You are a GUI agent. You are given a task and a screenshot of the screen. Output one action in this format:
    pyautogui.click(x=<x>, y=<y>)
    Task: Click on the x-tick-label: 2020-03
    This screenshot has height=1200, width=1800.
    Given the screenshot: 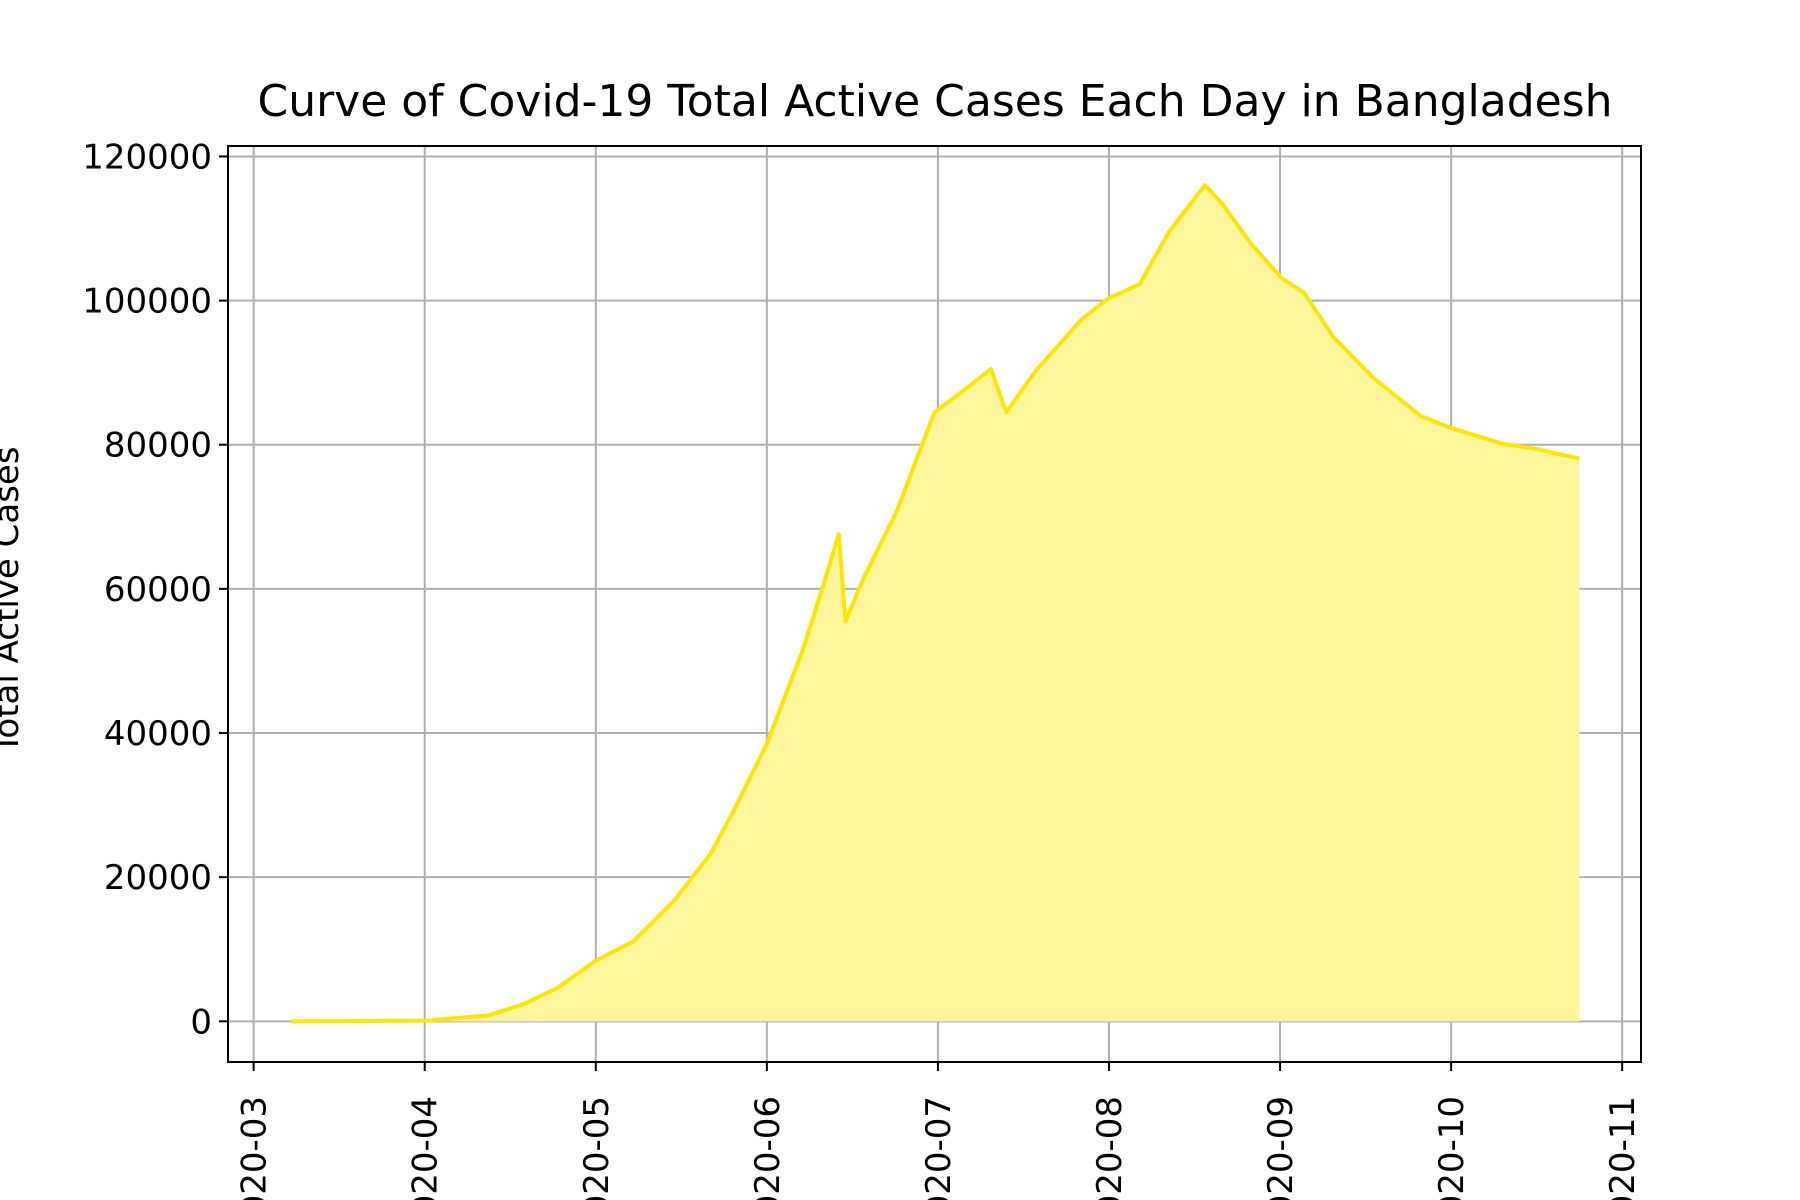 What is the action you would take?
    pyautogui.click(x=255, y=1148)
    